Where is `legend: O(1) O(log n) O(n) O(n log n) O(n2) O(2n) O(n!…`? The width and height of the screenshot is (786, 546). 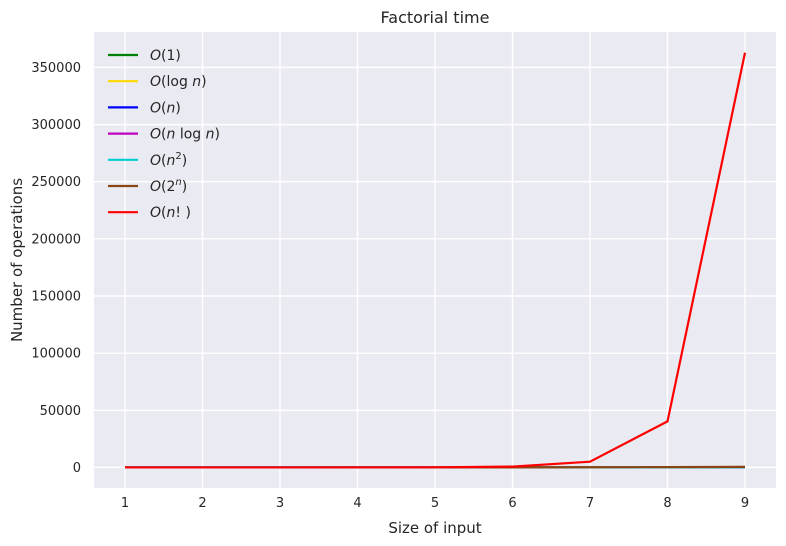
legend: O(1) O(log n) O(n) O(n log n) O(n2) O(2n) O(n!… is located at coordinates (164, 134).